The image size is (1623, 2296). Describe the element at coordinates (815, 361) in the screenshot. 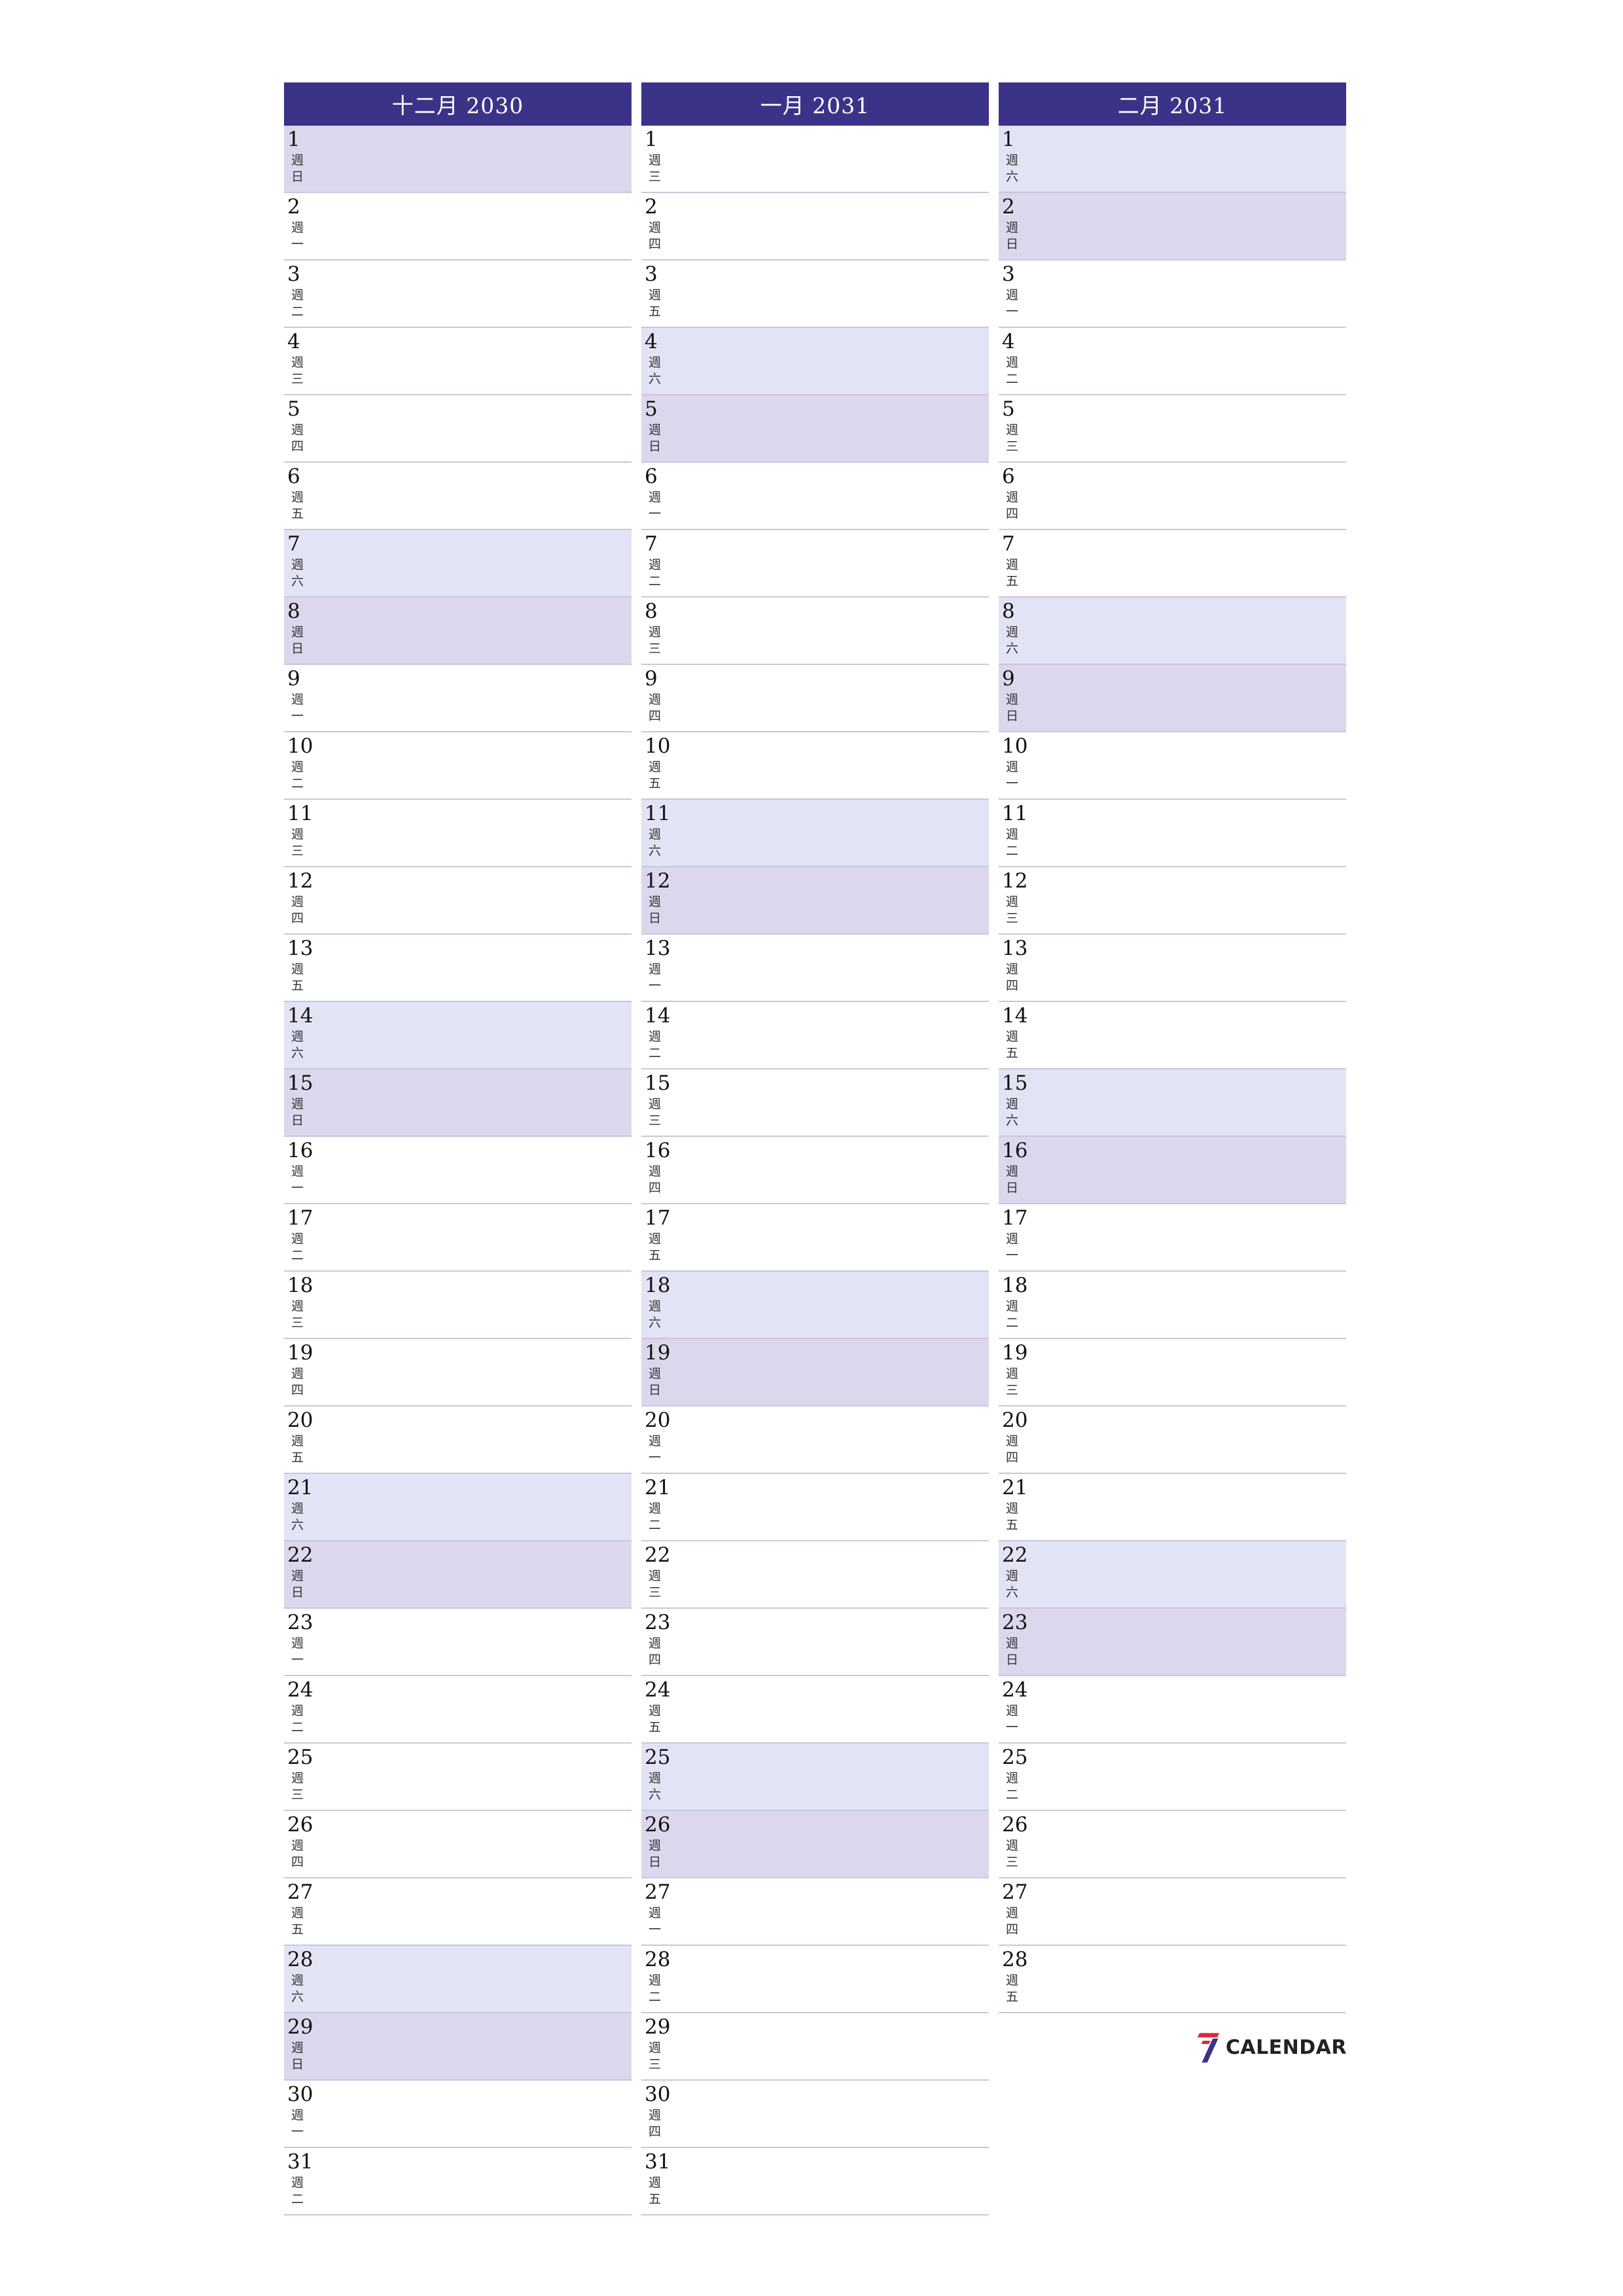

I see `day-row: 4 週六` at that location.